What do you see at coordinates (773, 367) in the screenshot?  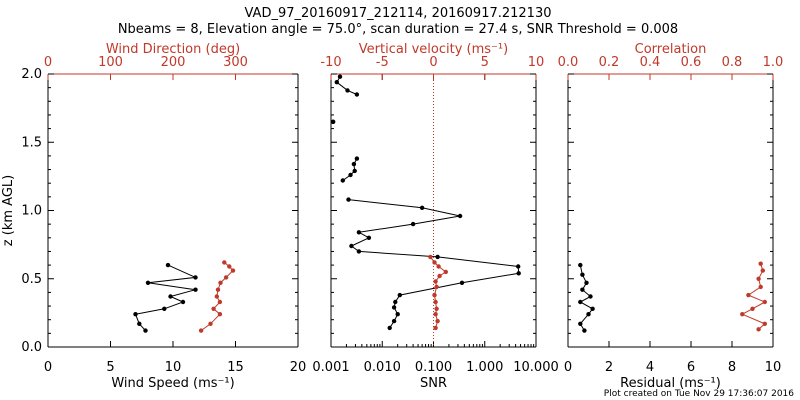 I see `bottom-tick-label: 10` at bounding box center [773, 367].